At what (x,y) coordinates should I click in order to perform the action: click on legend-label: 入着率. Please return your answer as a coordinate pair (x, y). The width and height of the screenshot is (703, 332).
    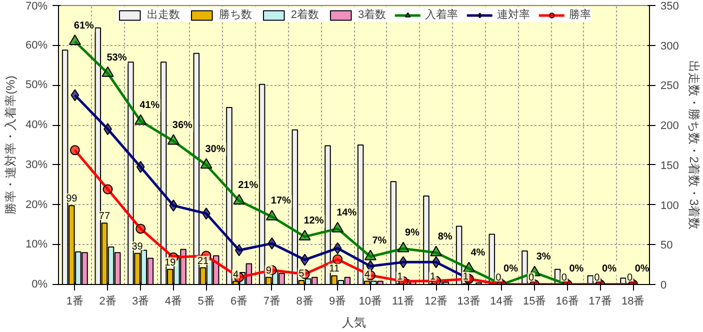
    Looking at the image, I should click on (441, 15).